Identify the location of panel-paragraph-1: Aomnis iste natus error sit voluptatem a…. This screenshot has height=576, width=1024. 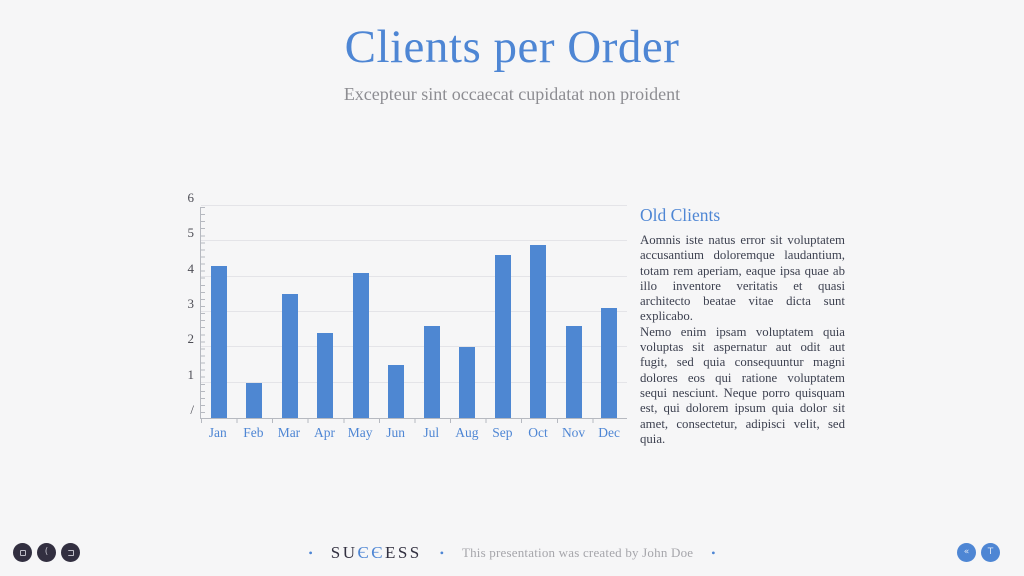
(742, 278).